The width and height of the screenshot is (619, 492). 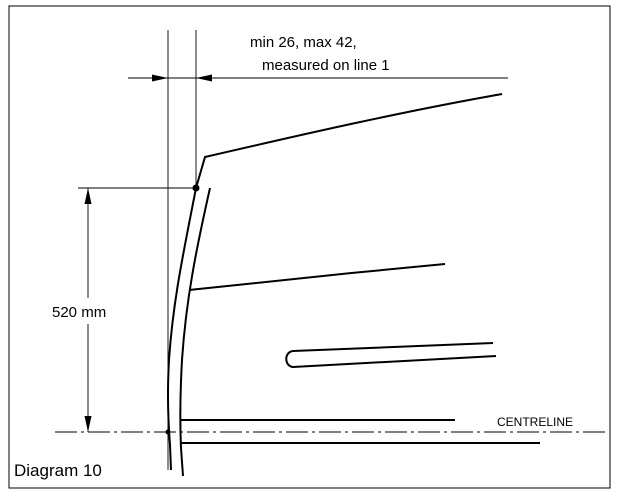 I want to click on height-dimension-arrow-bottom, so click(x=88, y=424).